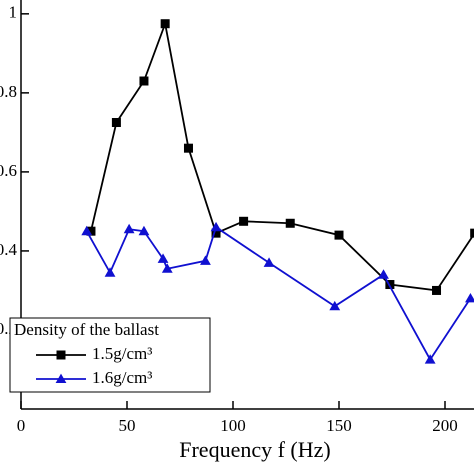 The height and width of the screenshot is (474, 474). Describe the element at coordinates (8, 170) in the screenshot. I see `y-tick-label: 0.6` at that location.